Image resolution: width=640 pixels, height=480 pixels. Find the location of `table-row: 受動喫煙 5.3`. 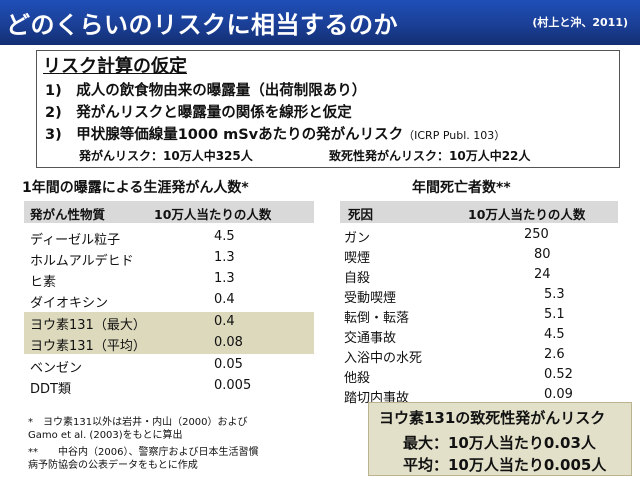

table-row: 受動喫煙 5.3 is located at coordinates (479, 295).